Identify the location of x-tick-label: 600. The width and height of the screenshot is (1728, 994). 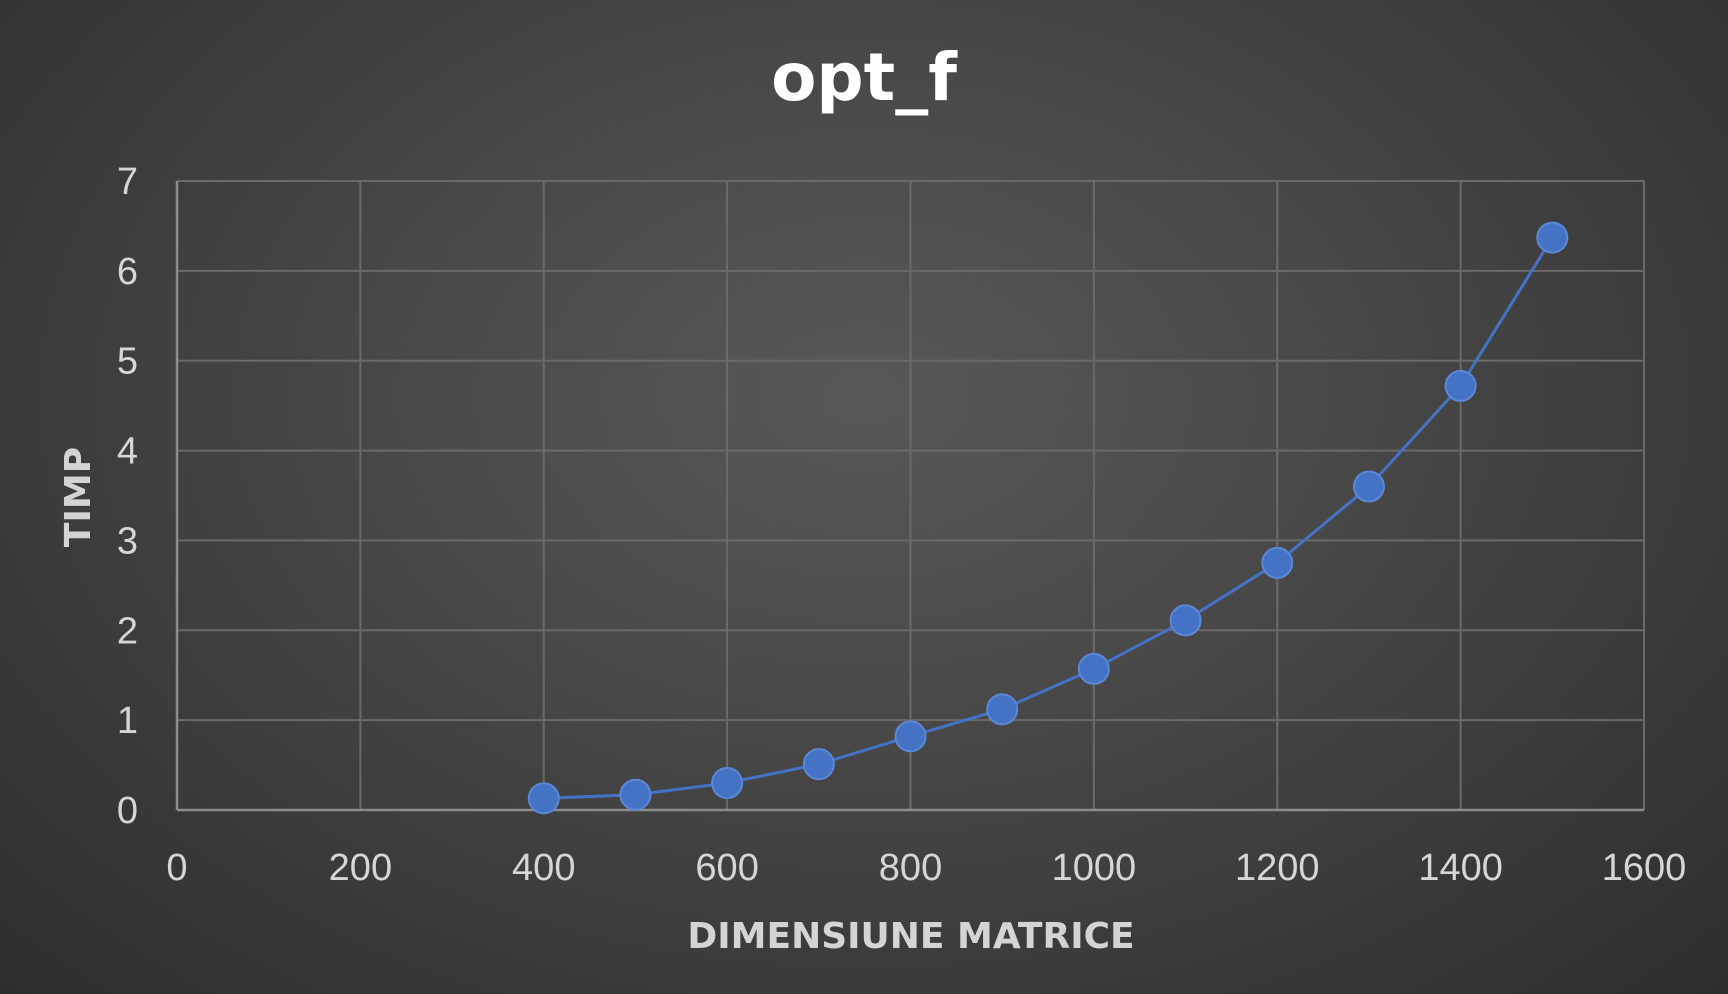
(726, 868).